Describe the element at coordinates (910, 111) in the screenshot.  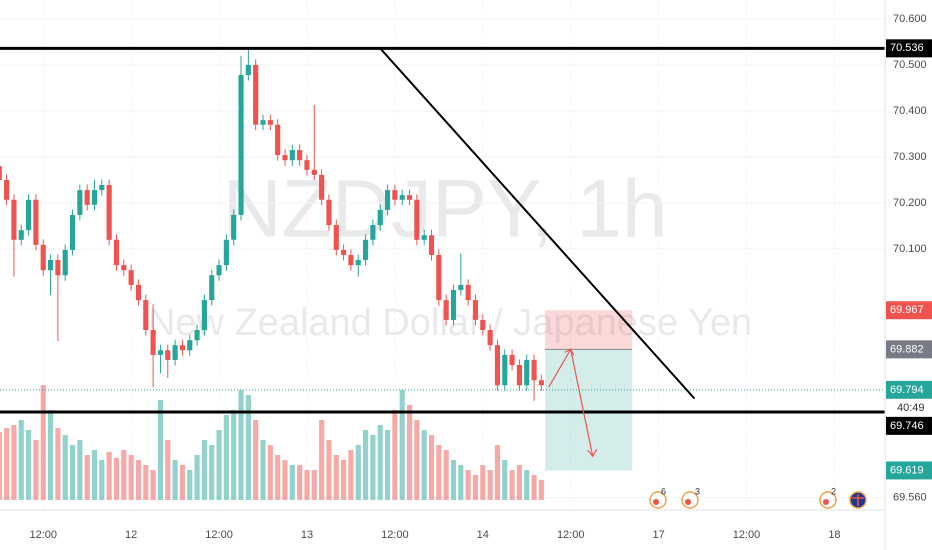
I see `y-tick-label: 70.400` at that location.